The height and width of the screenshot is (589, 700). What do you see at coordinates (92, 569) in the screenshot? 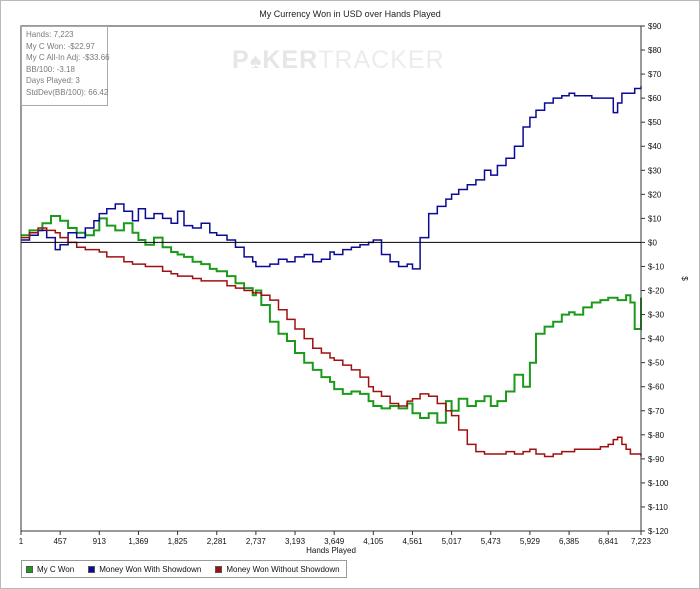
I see `legend-swatch-blue` at bounding box center [92, 569].